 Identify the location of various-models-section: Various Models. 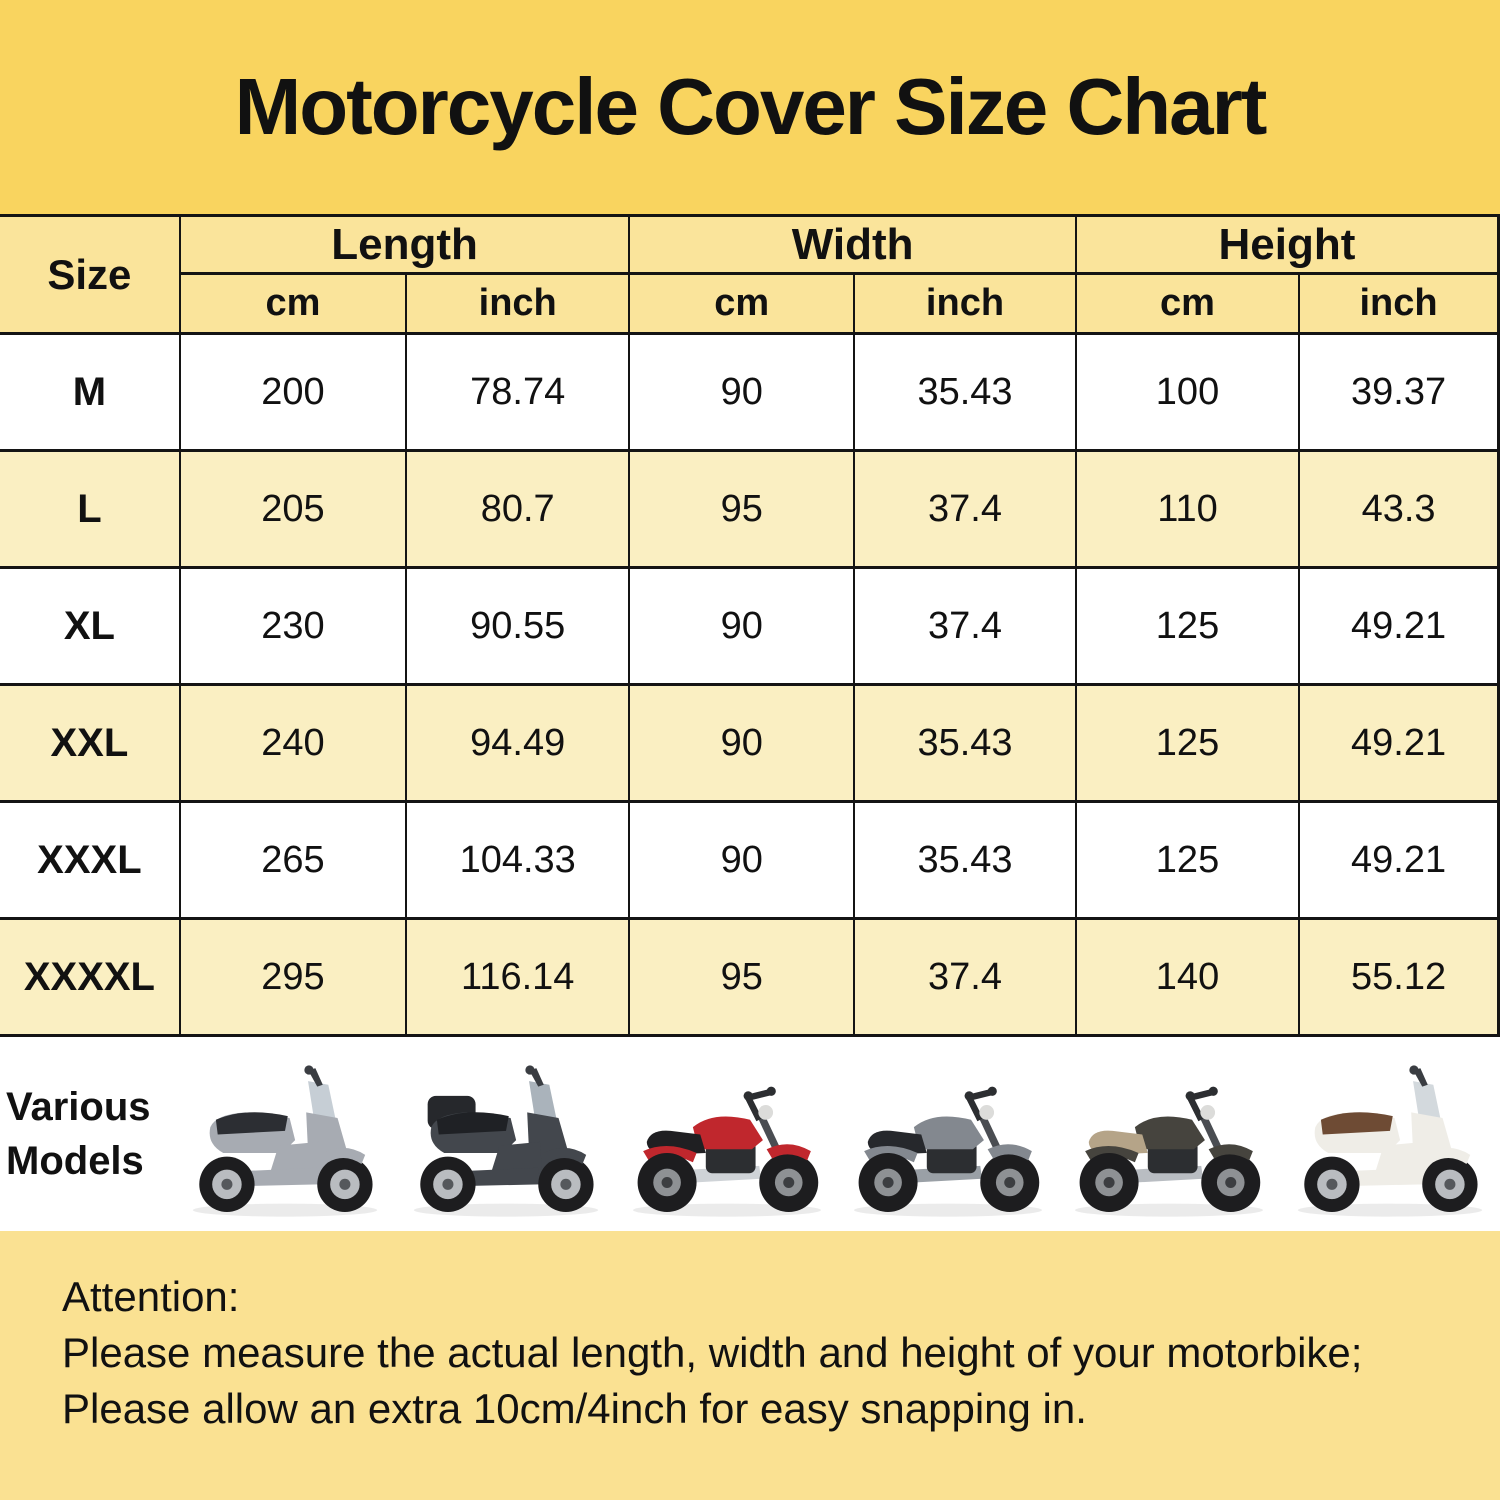
(750, 1134).